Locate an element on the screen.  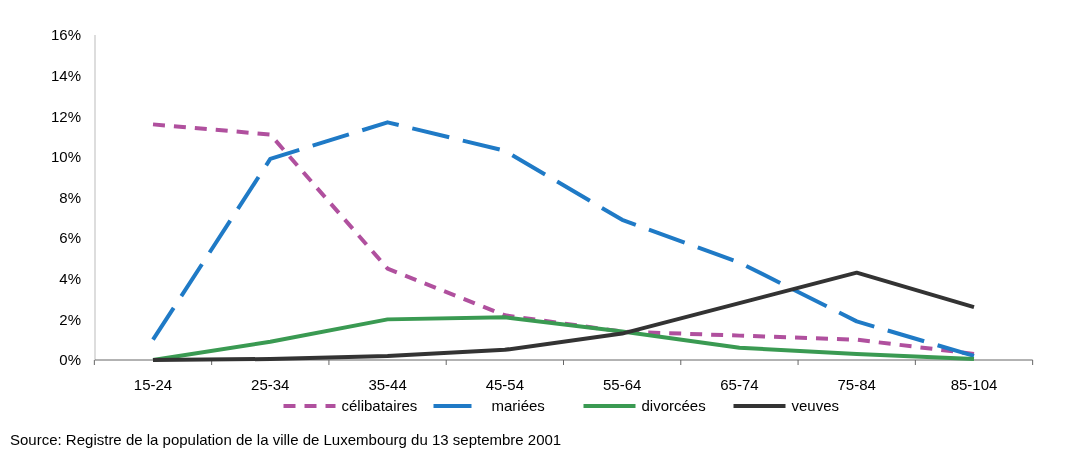
y-tick-label: 2% is located at coordinates (70, 319).